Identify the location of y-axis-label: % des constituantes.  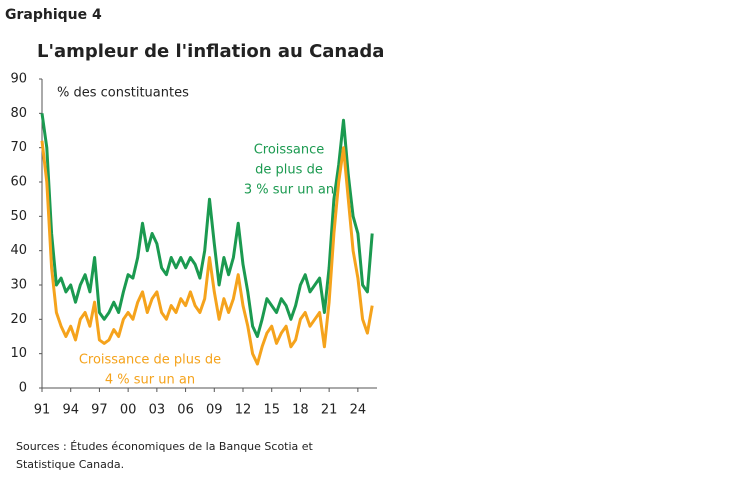
(123, 93).